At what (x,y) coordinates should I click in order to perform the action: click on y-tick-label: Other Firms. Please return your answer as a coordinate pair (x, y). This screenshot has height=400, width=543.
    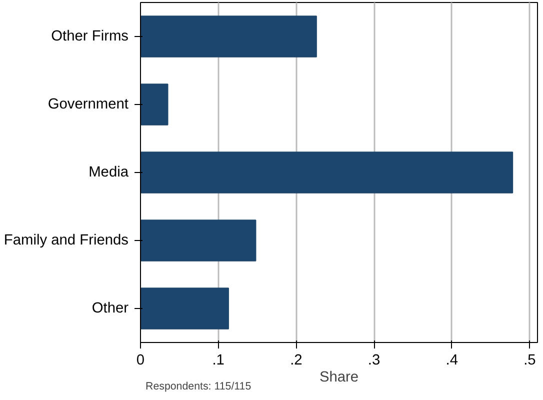
    Looking at the image, I should click on (90, 36).